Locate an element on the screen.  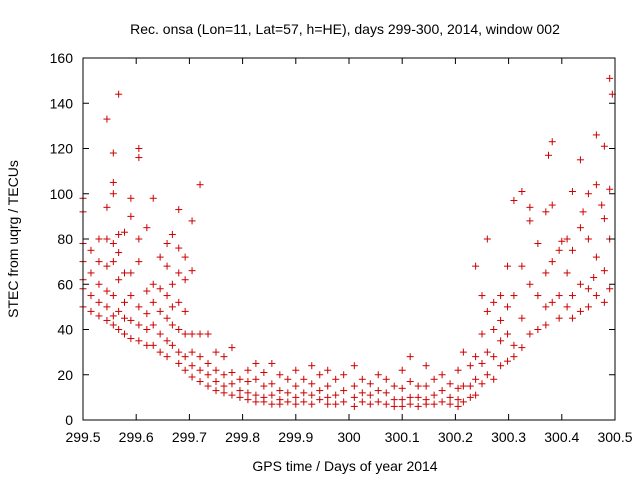
y-tick-label: 20 is located at coordinates (65, 375).